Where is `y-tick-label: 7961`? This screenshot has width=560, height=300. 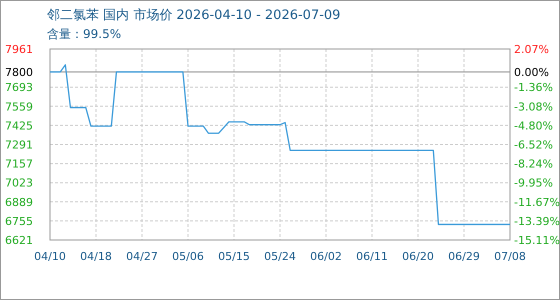
y-tick-label: 7961 is located at coordinates (19, 49).